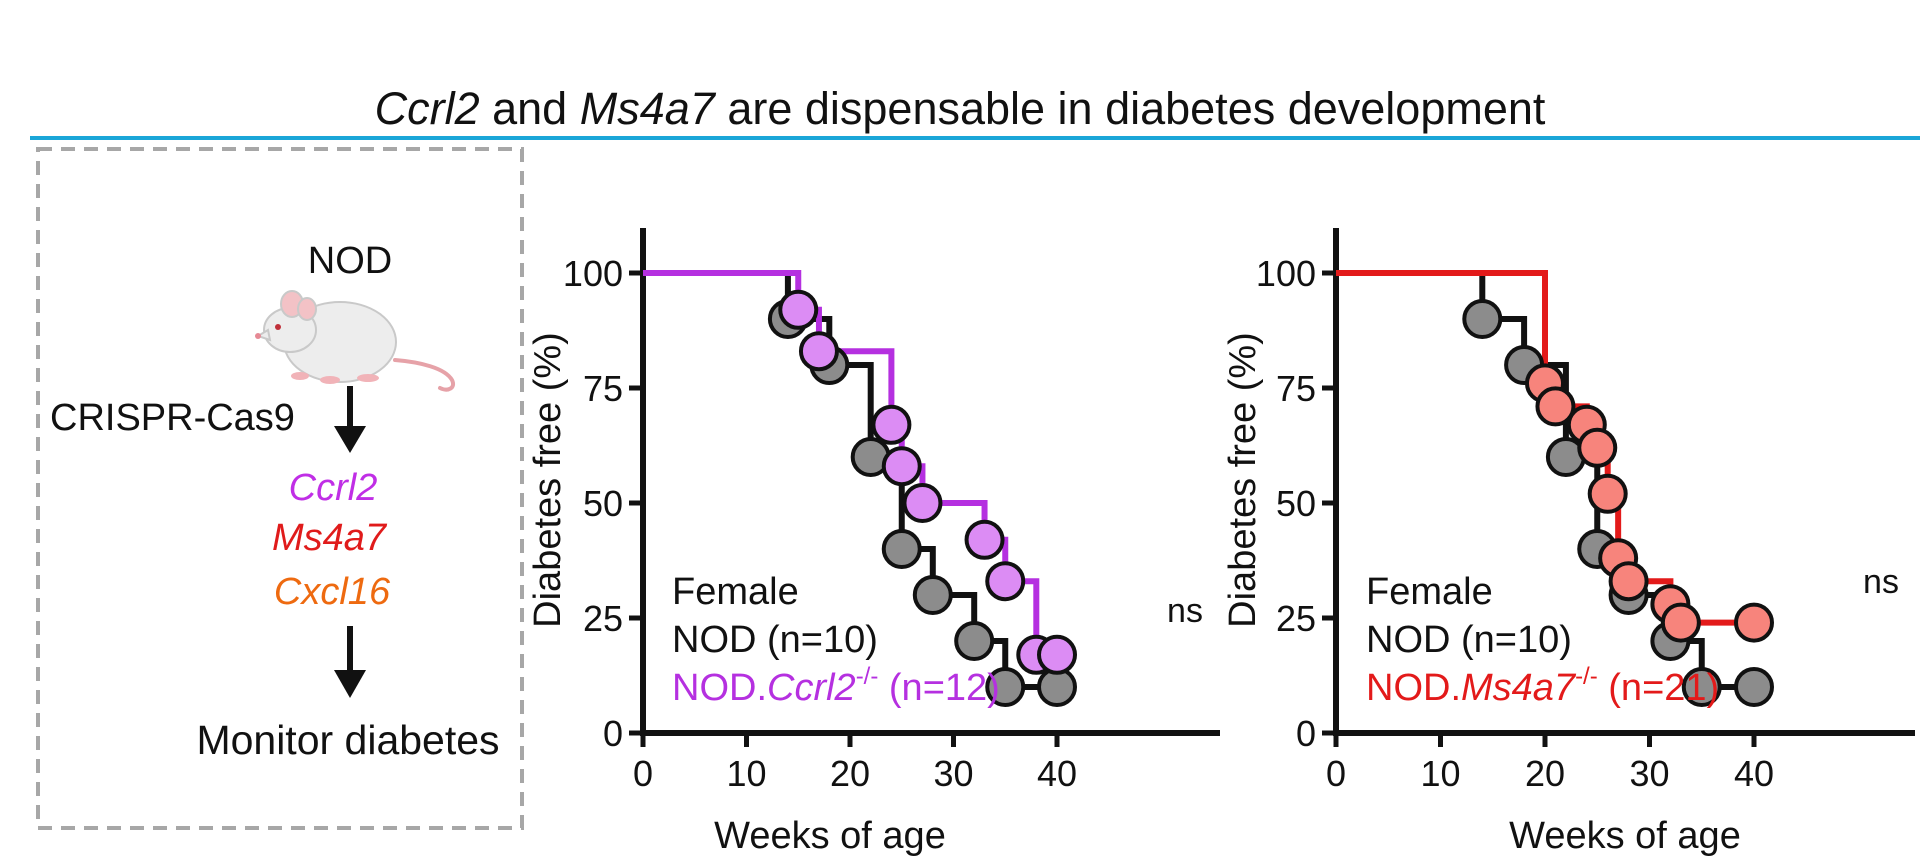 The image size is (1920, 866). Describe the element at coordinates (332, 592) in the screenshot. I see `gene-cxcl16-label: Cxcl16` at that location.